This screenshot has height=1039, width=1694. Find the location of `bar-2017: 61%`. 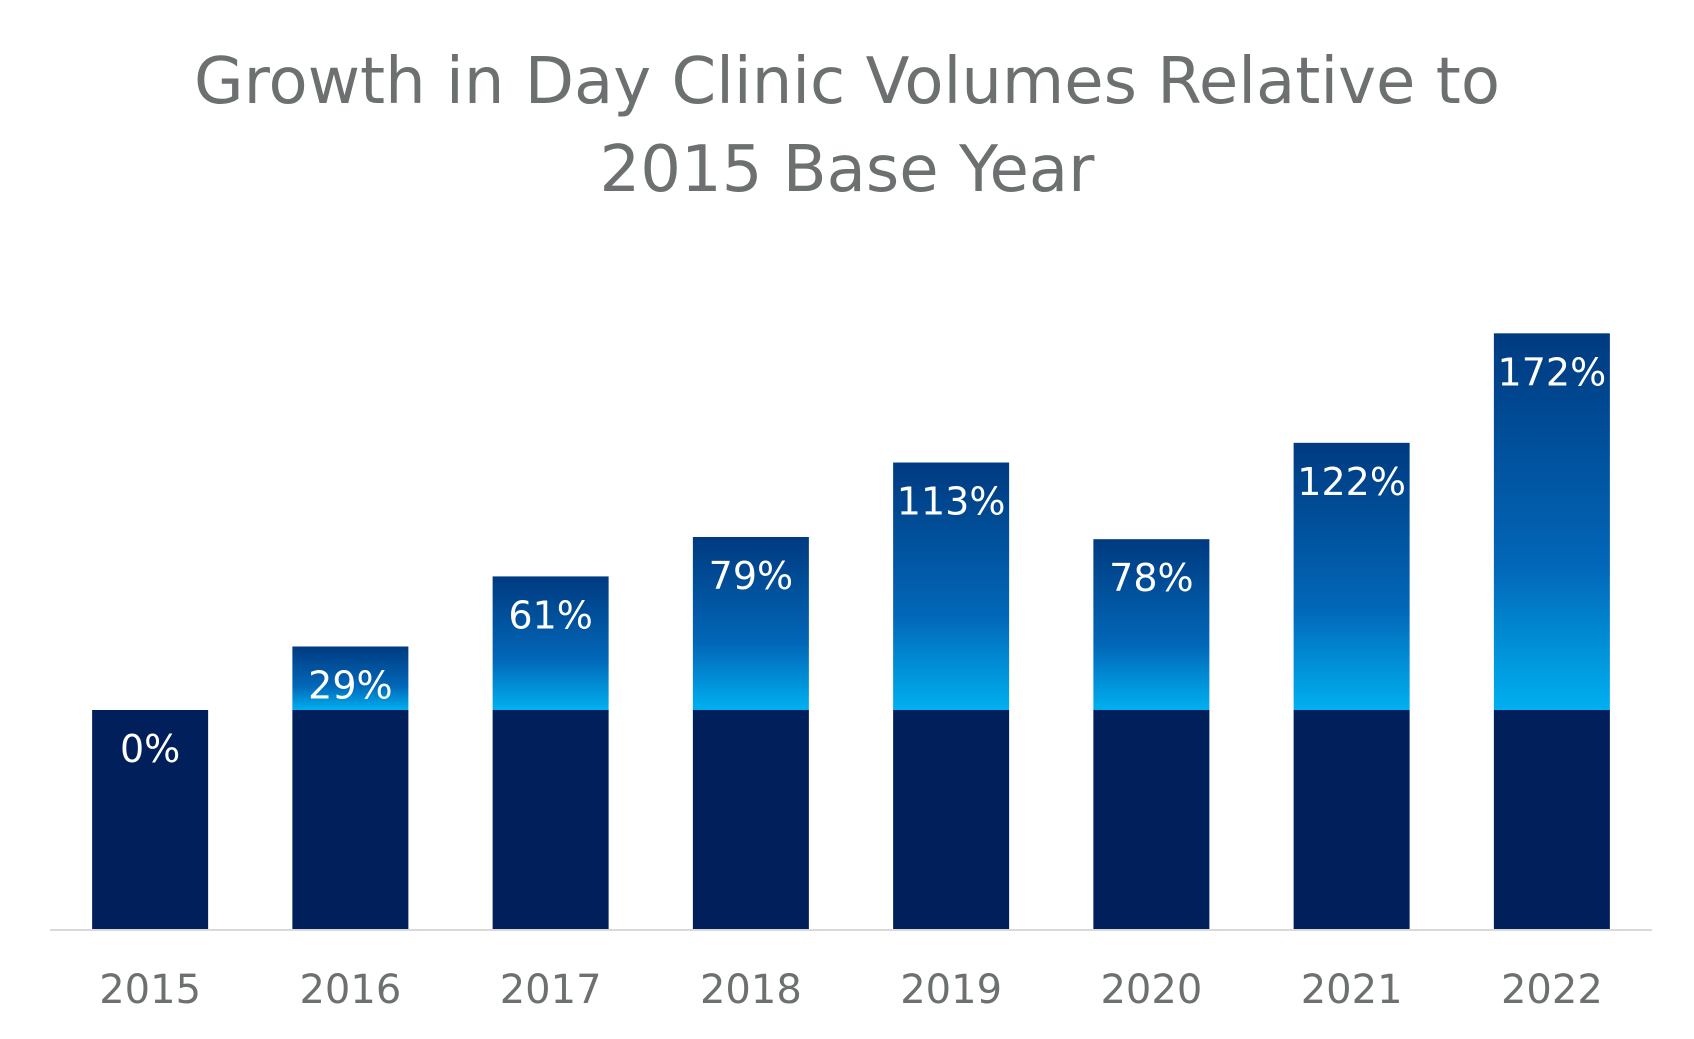

bar-2017: 61% is located at coordinates (550, 752).